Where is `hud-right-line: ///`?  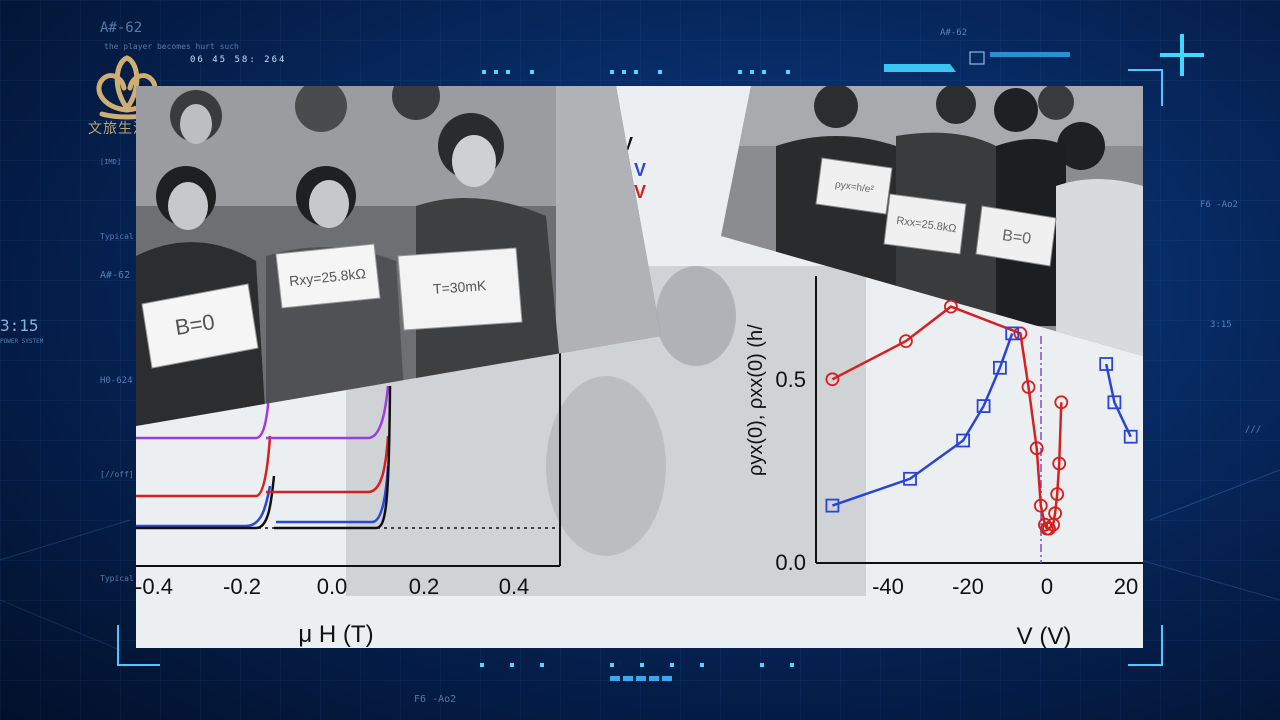 hud-right-line: /// is located at coordinates (1253, 430).